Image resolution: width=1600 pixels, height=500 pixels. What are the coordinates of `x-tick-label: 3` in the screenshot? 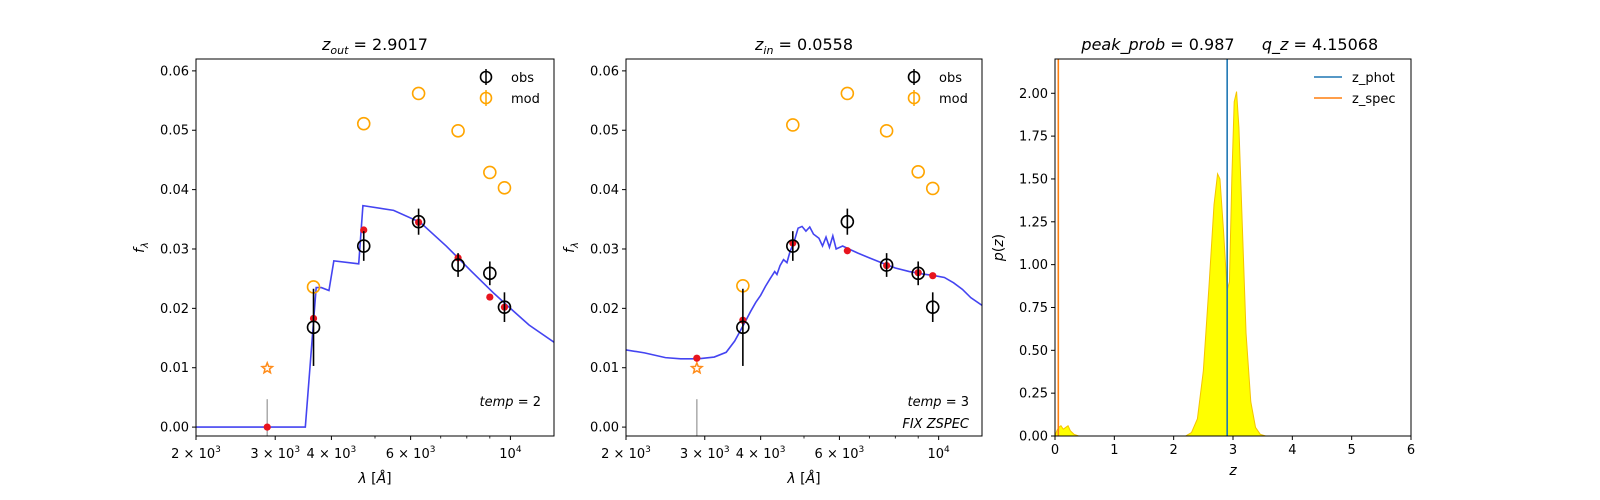 It's located at (1233, 450).